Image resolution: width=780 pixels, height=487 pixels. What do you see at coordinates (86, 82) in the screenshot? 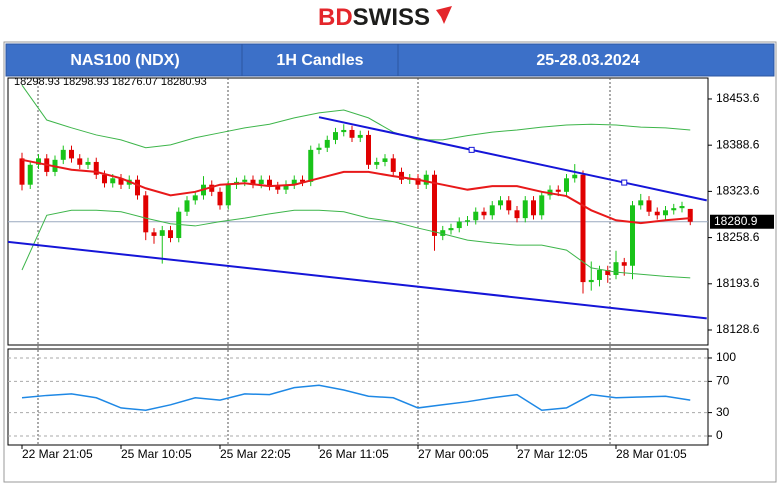
I see `ohlc-high: 18298.93` at bounding box center [86, 82].